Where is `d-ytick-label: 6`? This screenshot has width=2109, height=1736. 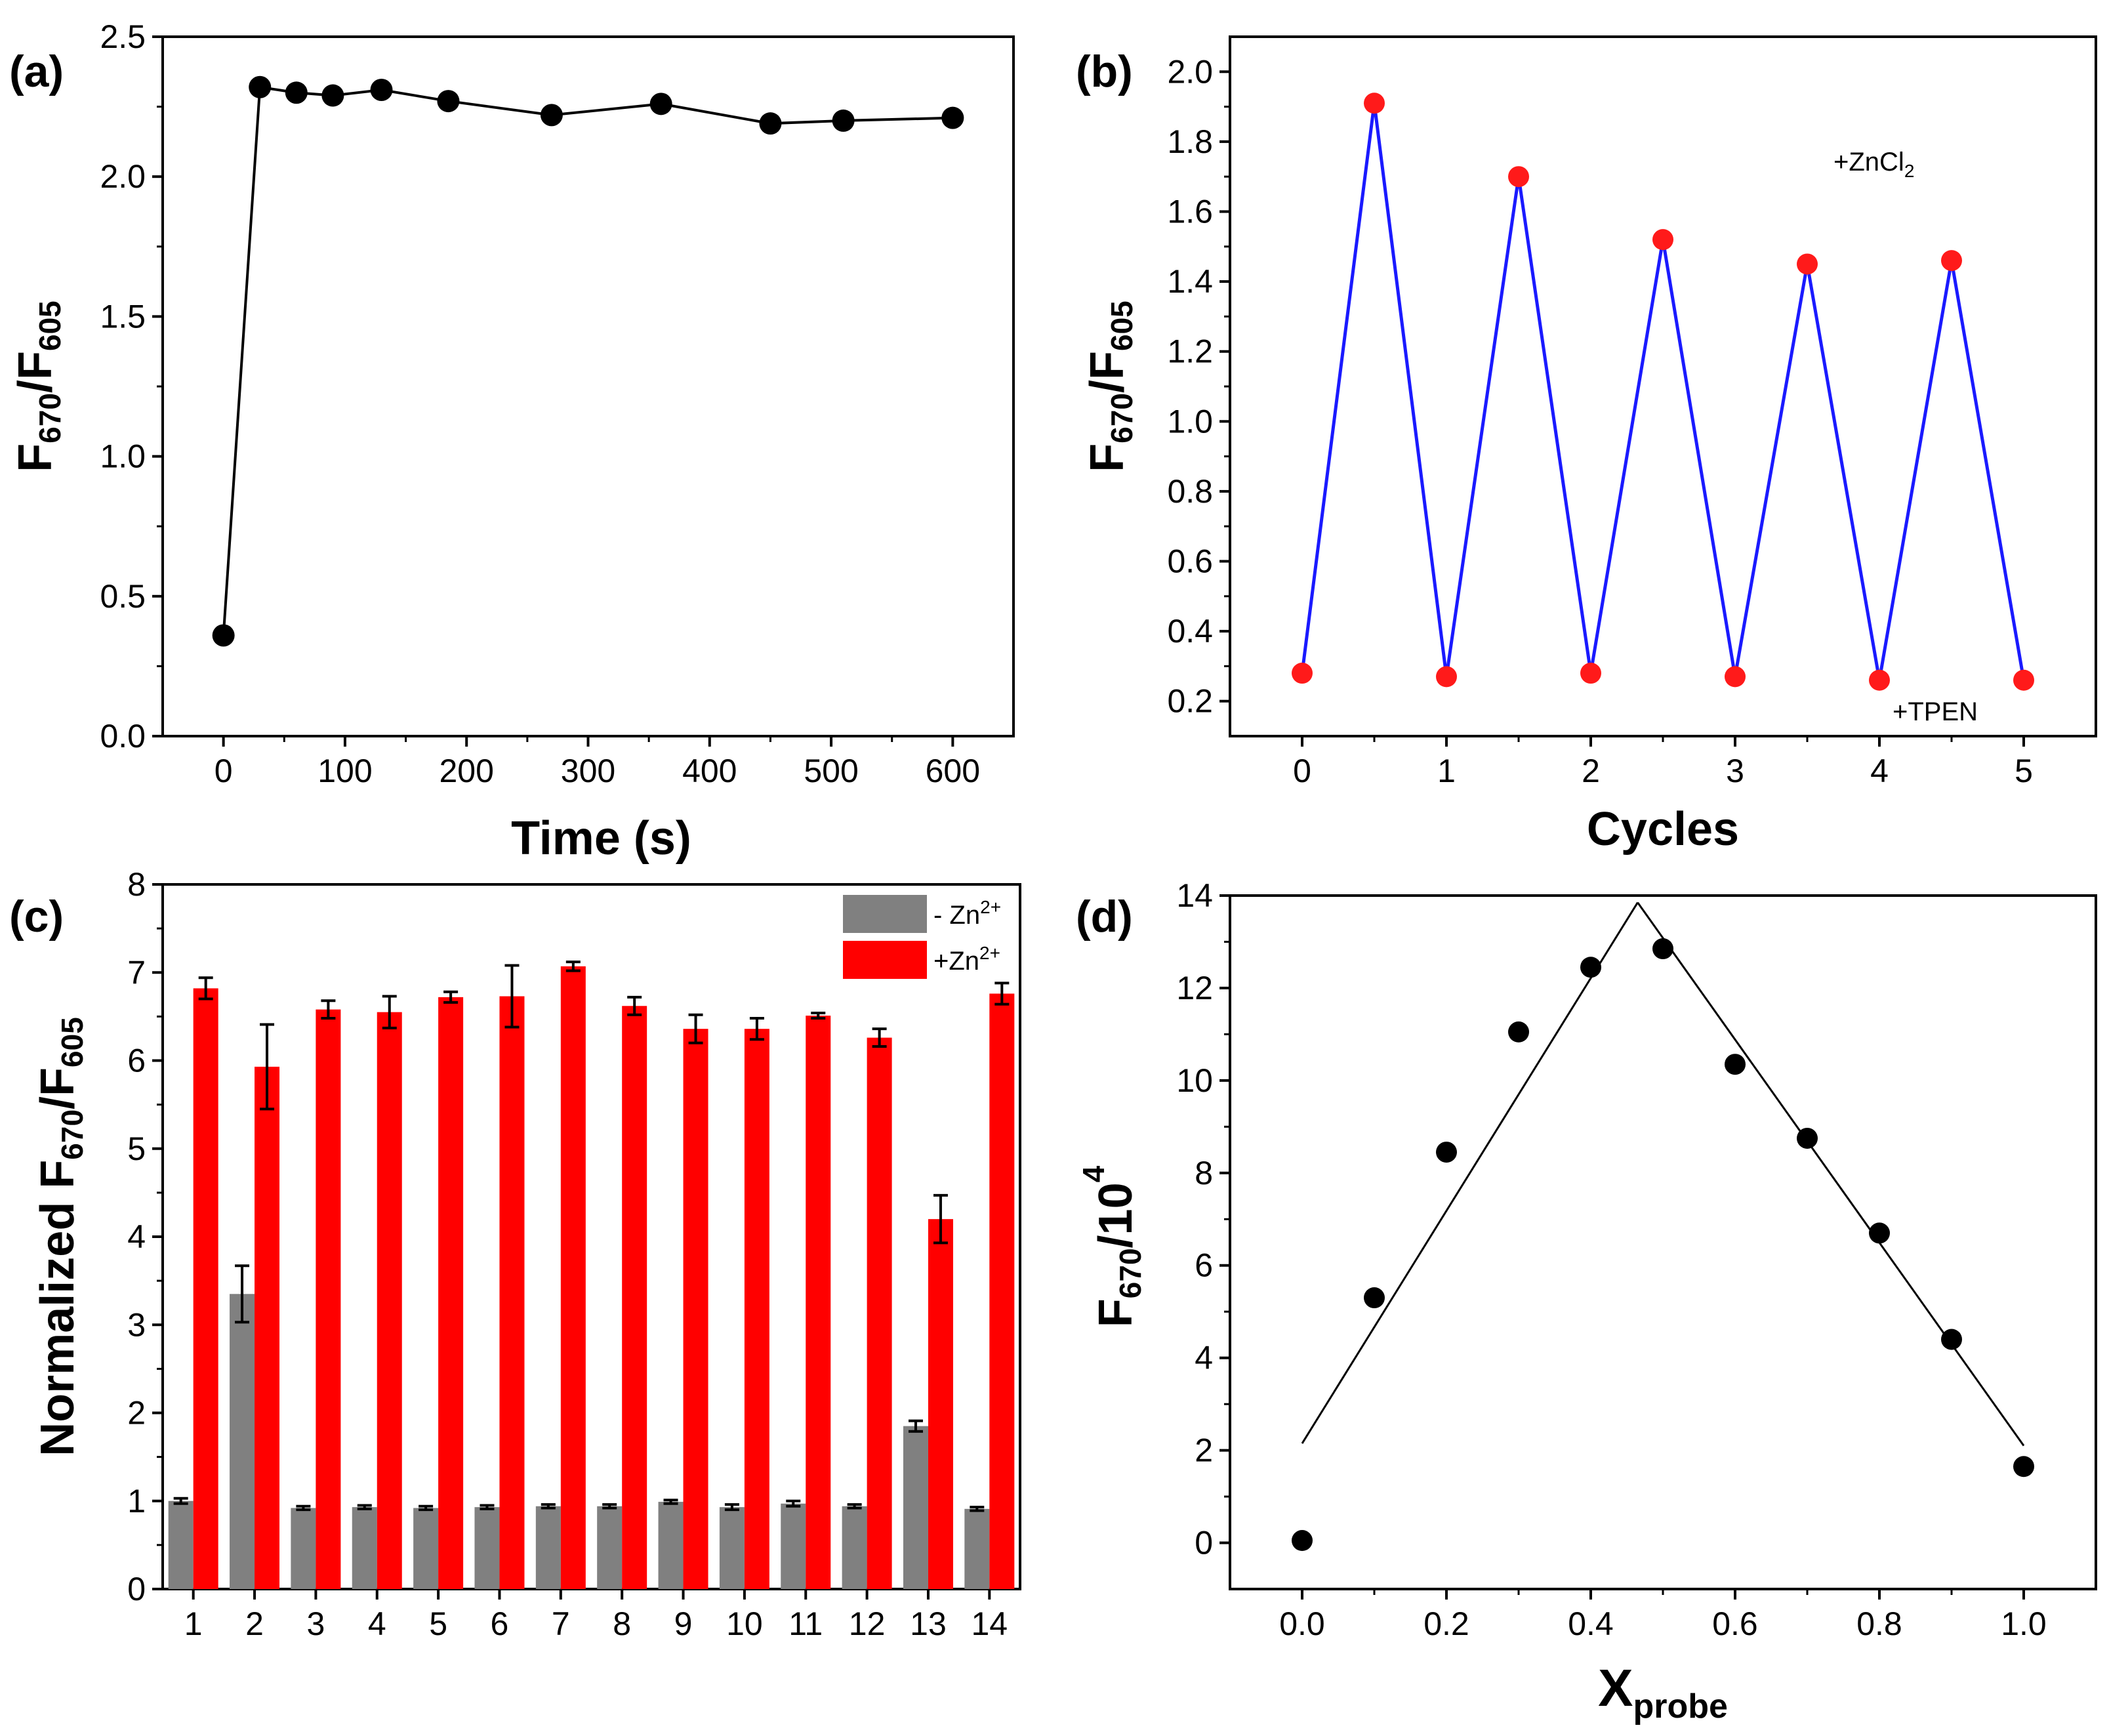 d-ytick-label: 6 is located at coordinates (1204, 1265).